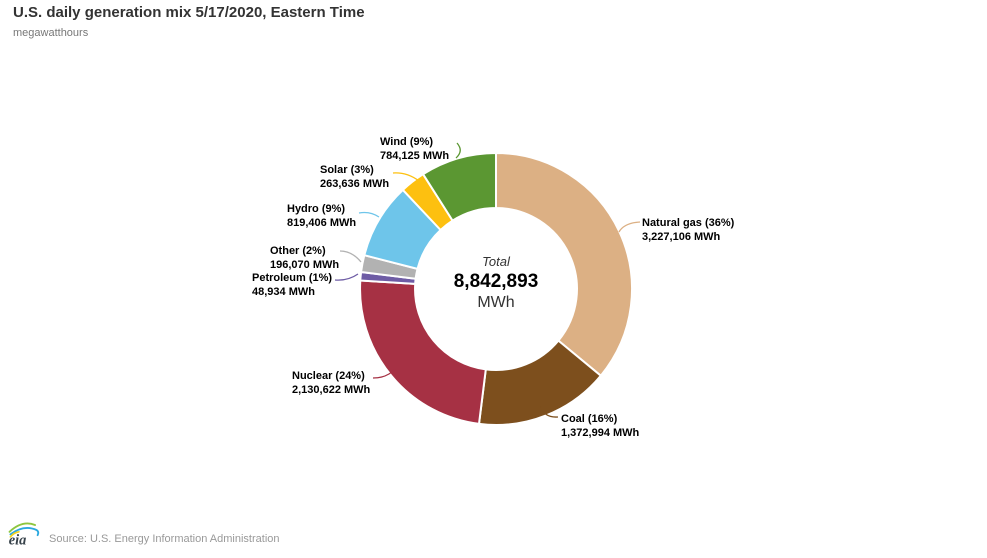 Image resolution: width=987 pixels, height=558 pixels. I want to click on label-connector-hydro, so click(369, 214).